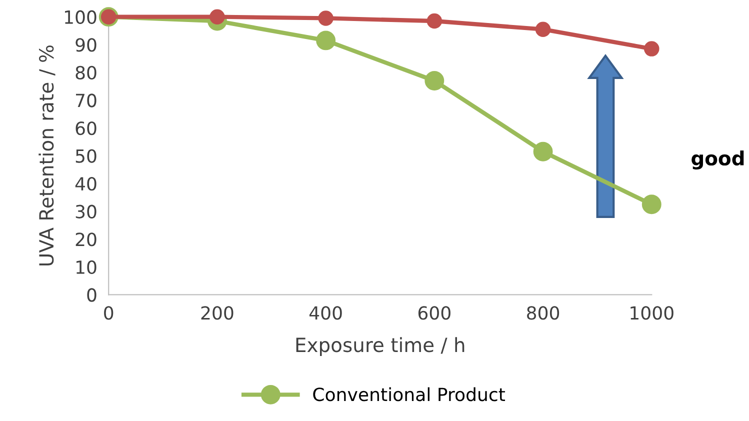 This screenshot has height=421, width=749. What do you see at coordinates (380, 346) in the screenshot?
I see `x-axis-title: Exposure time / h` at bounding box center [380, 346].